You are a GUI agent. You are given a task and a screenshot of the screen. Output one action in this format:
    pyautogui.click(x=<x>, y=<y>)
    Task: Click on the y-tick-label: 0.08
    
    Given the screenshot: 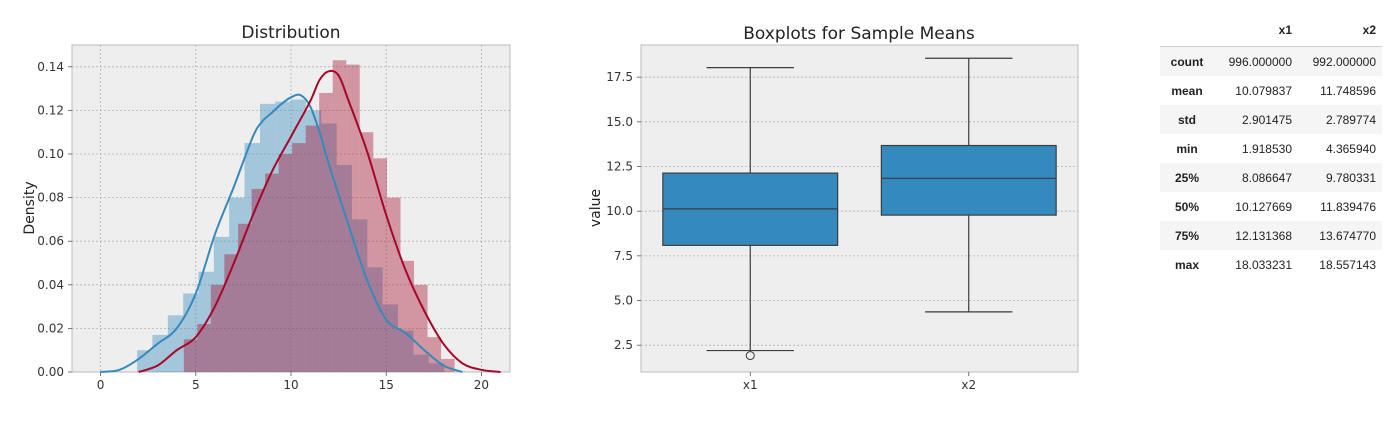 What is the action you would take?
    pyautogui.click(x=50, y=198)
    